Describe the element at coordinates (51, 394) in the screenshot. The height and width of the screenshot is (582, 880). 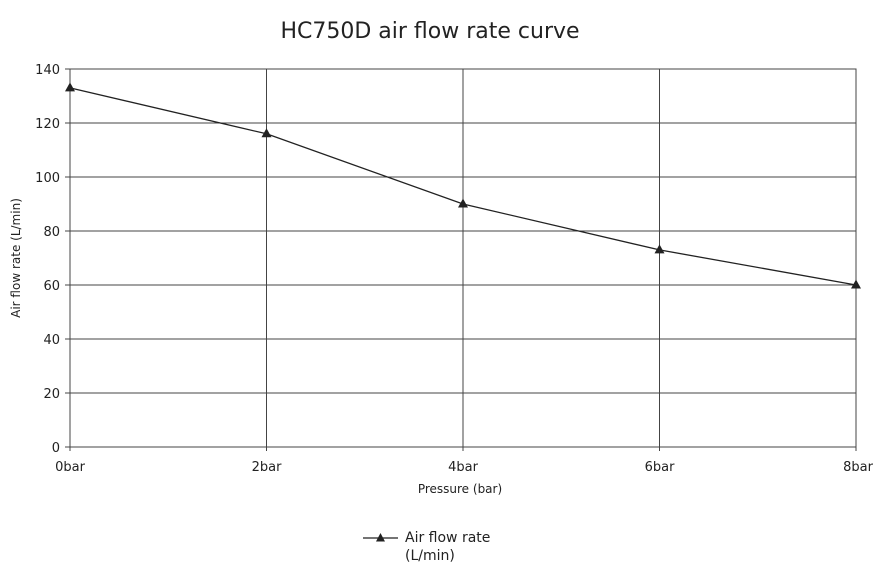
I see `y-tick-label: 20` at that location.